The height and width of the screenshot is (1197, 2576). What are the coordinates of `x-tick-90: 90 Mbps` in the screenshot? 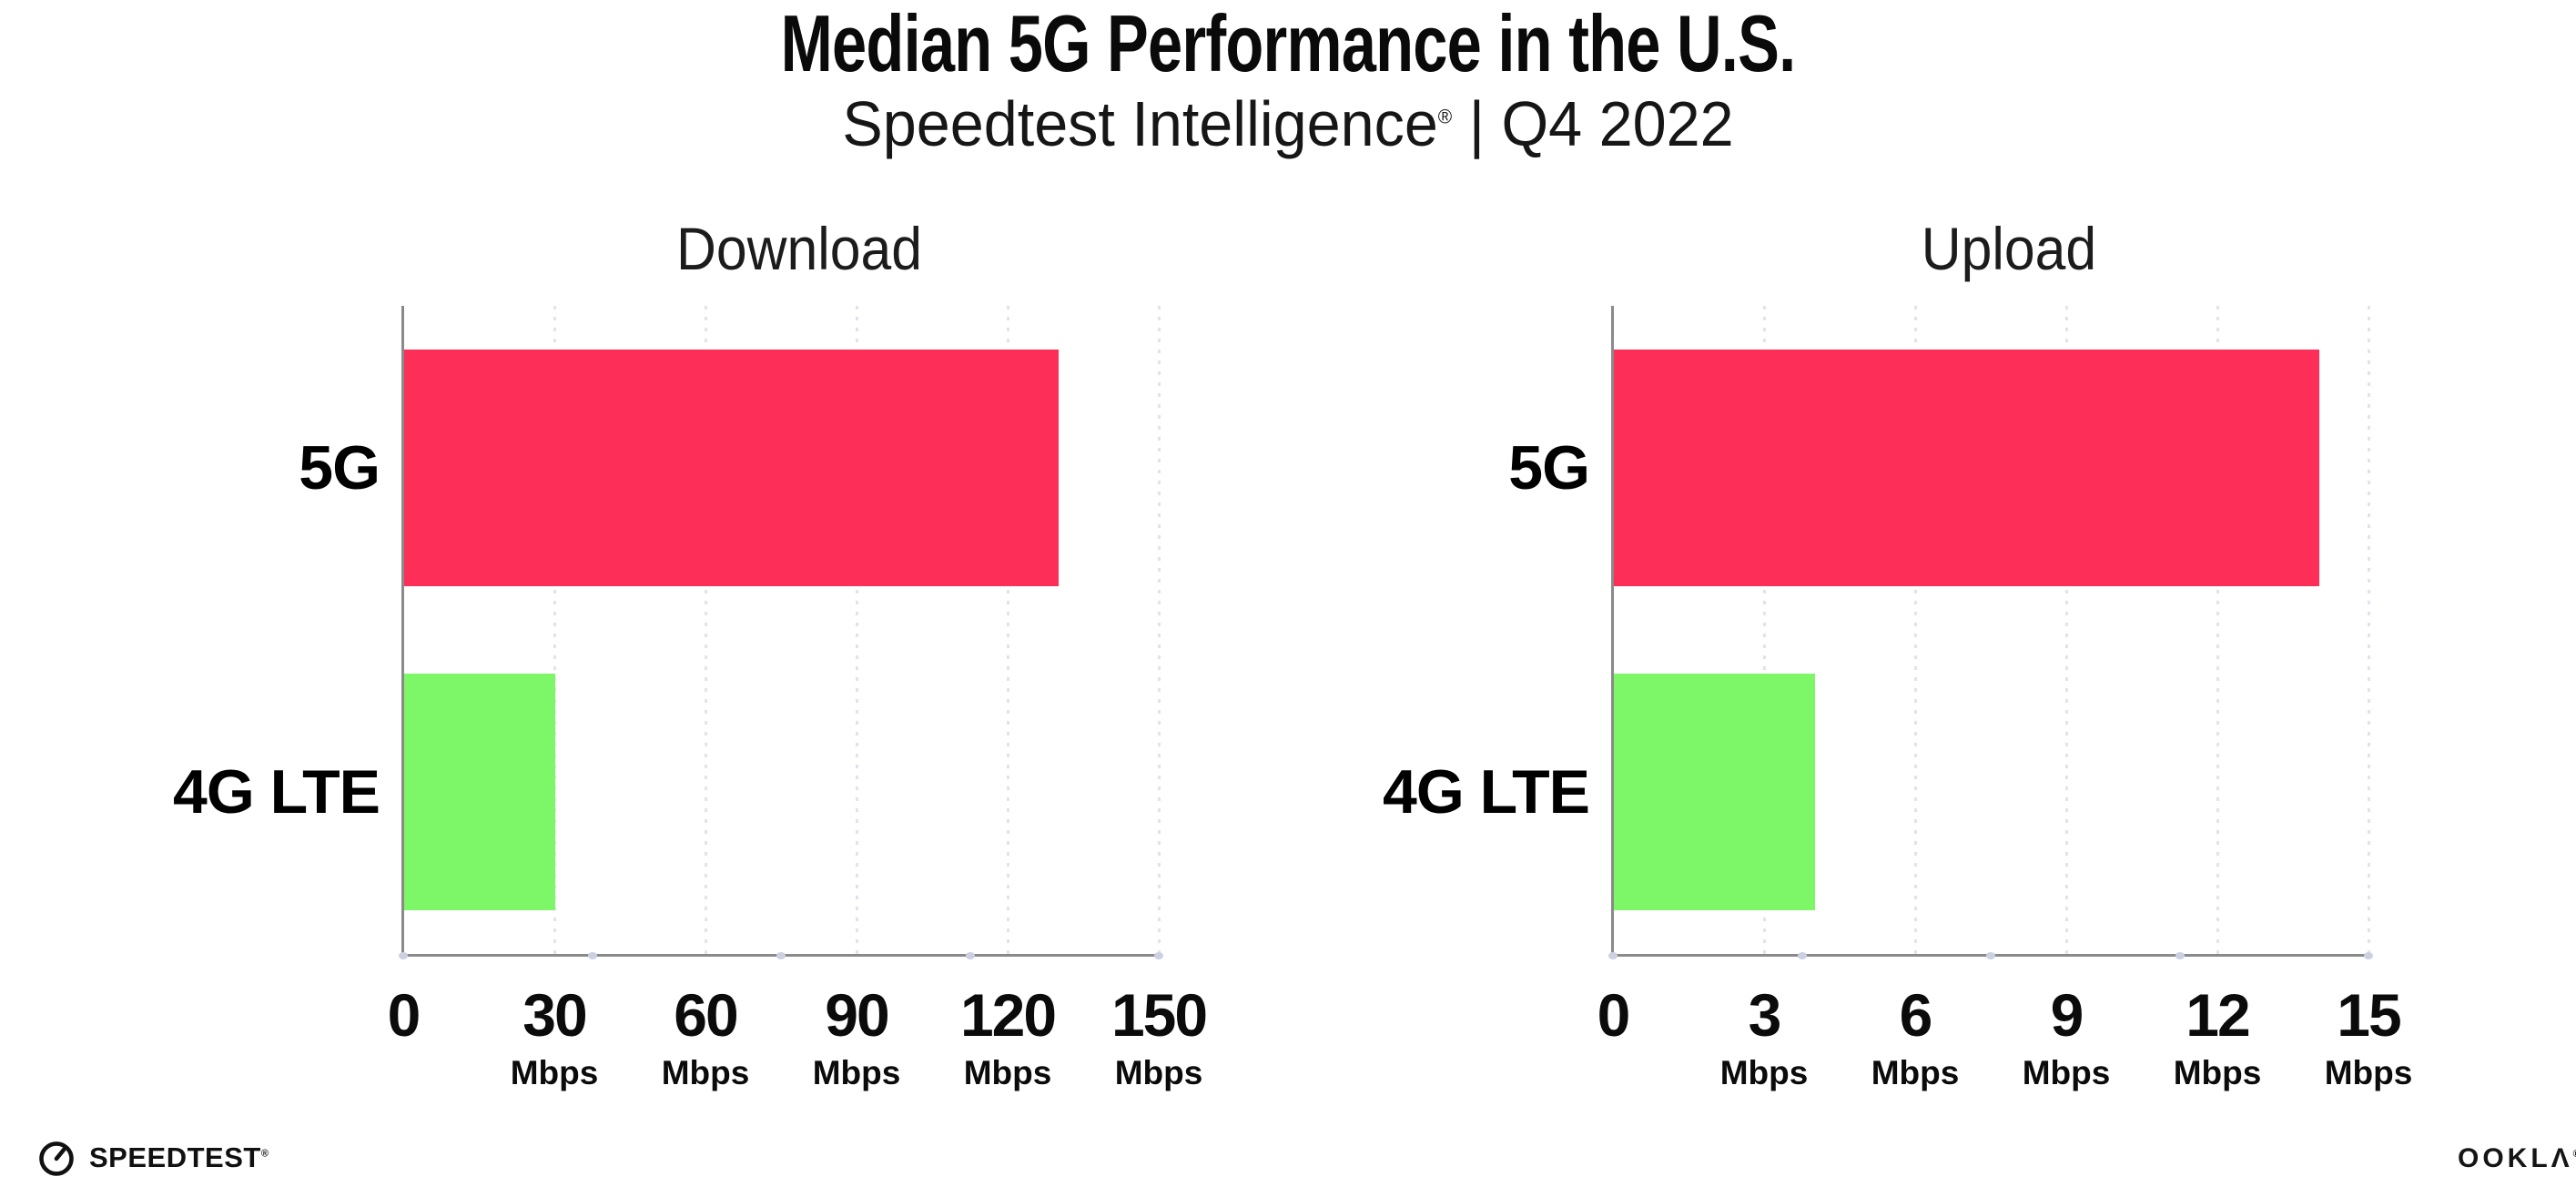 It's located at (856, 1037).